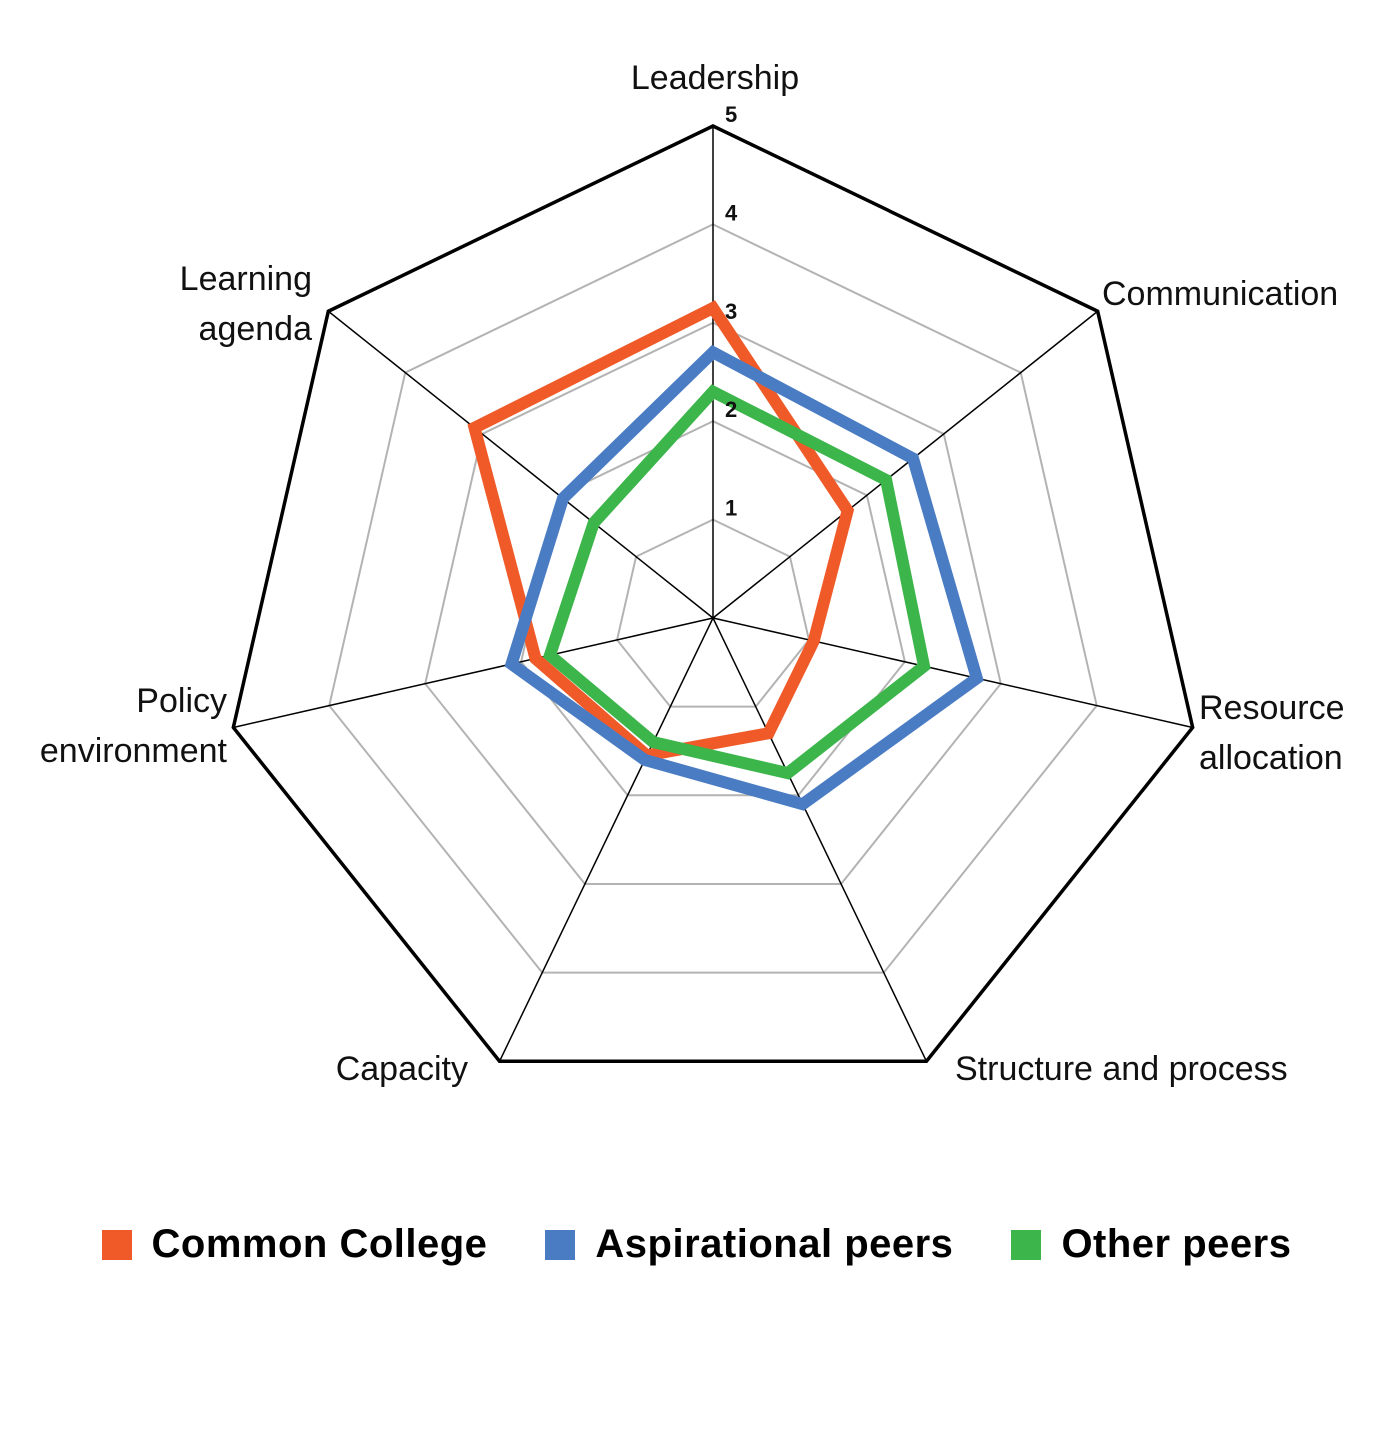  I want to click on axis-label-policy-environment: Policy environment, so click(134, 726).